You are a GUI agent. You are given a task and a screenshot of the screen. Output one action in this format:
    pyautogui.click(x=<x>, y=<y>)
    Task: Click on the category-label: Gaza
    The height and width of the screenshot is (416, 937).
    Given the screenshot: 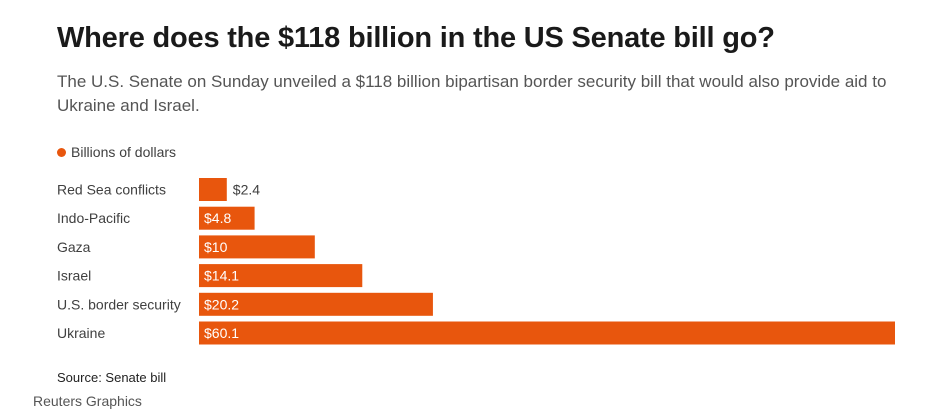 What is the action you would take?
    pyautogui.click(x=74, y=247)
    